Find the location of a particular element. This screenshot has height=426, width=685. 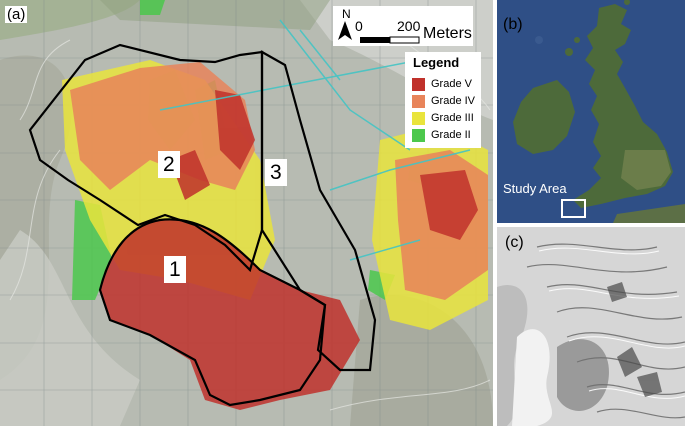

panel-label-c: (c) is located at coordinates (514, 242).